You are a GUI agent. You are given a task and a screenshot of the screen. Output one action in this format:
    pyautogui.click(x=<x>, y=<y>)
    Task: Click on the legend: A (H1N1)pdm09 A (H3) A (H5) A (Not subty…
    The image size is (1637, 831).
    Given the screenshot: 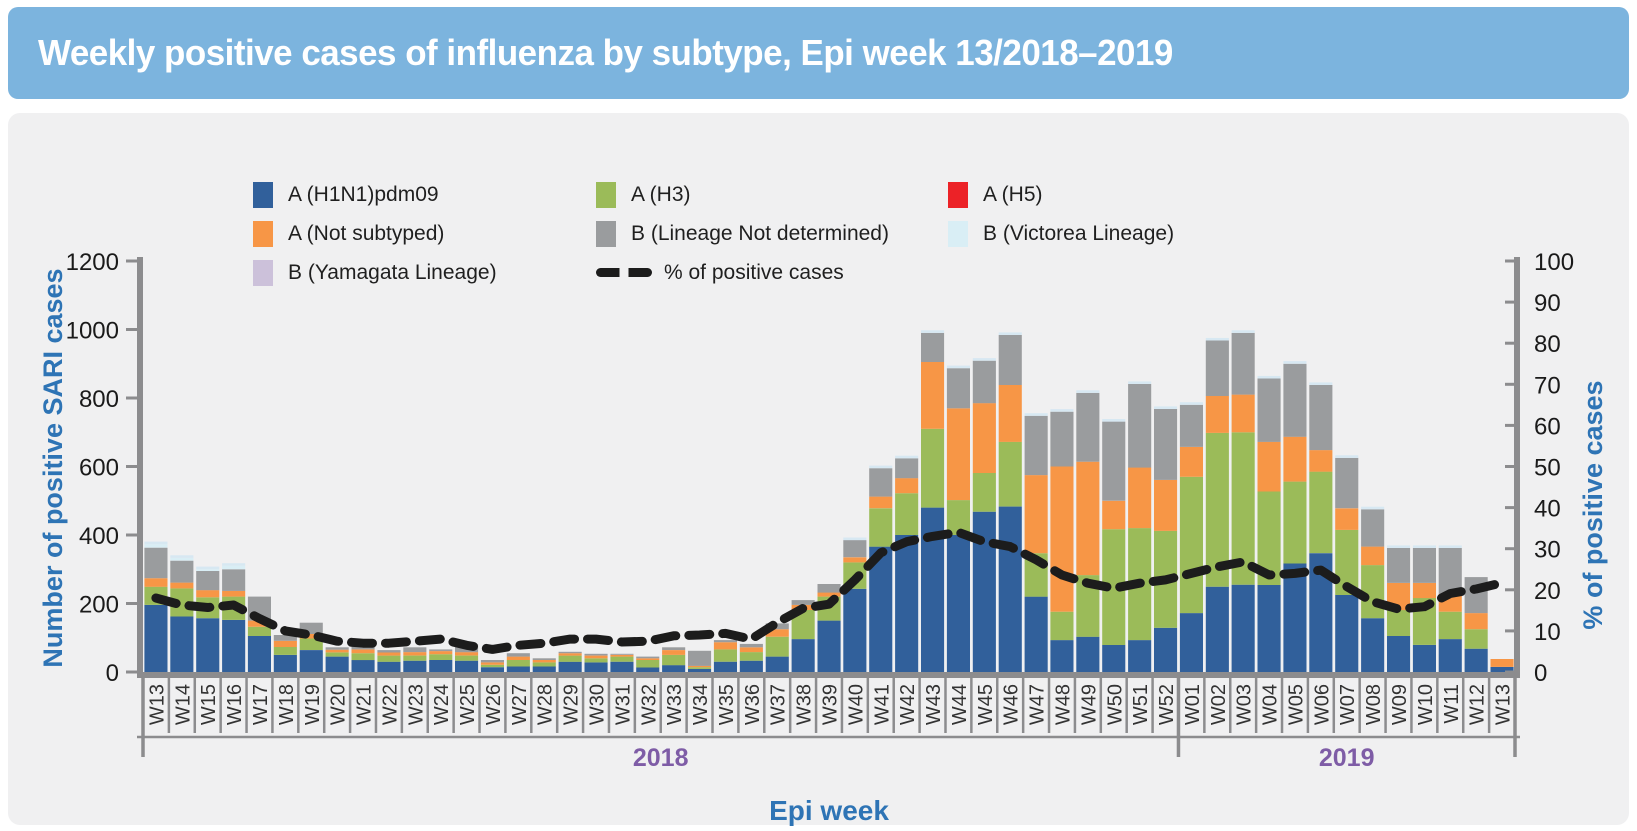 What is the action you would take?
    pyautogui.click(x=815, y=233)
    